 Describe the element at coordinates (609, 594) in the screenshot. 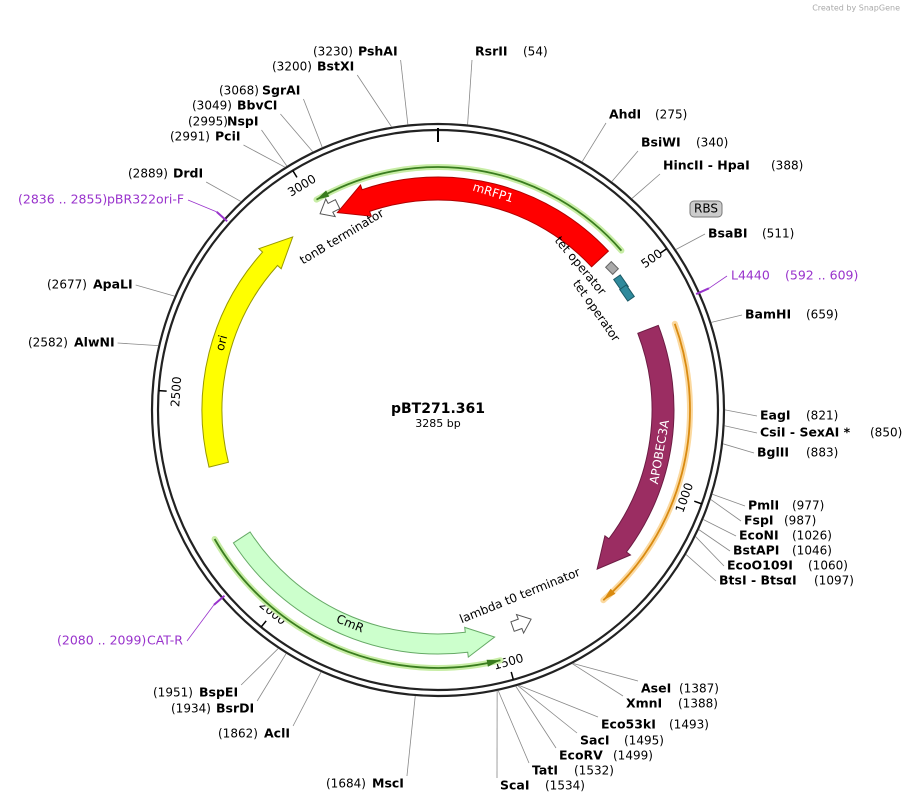

I see `apobec-primer-head` at that location.